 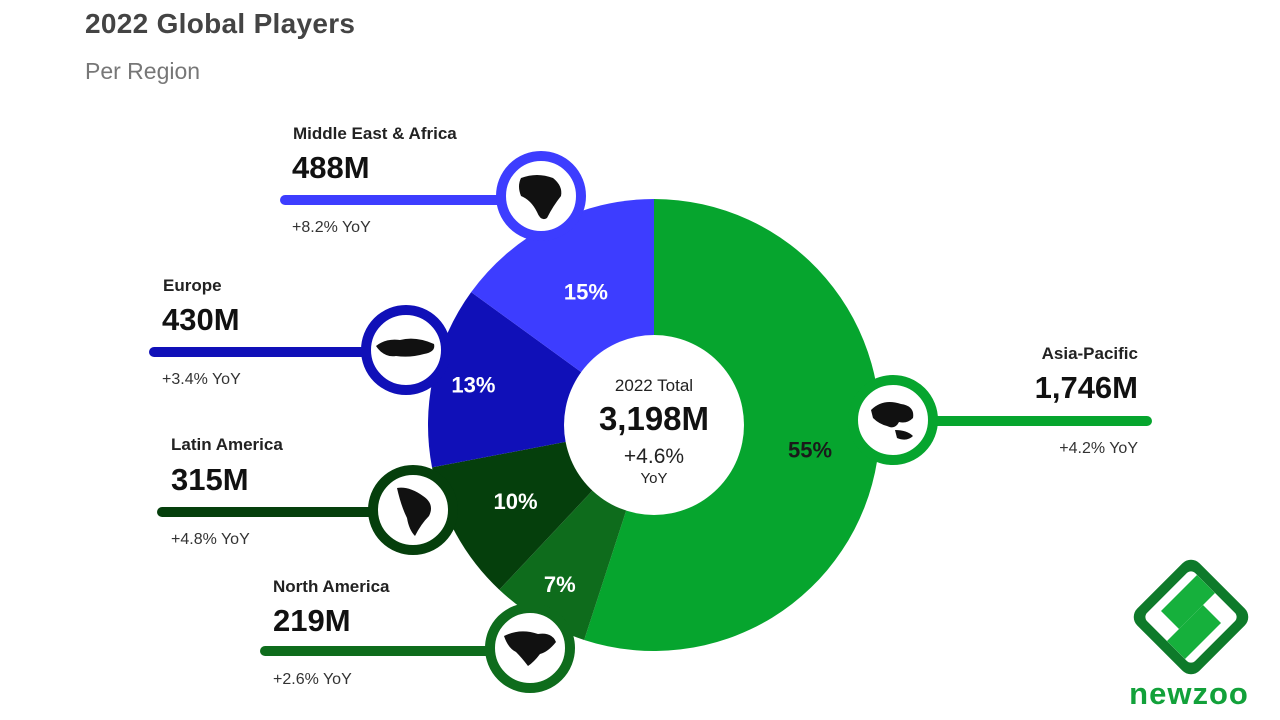 What do you see at coordinates (375, 133) in the screenshot?
I see `region-name-mea: Middle East & Africa` at bounding box center [375, 133].